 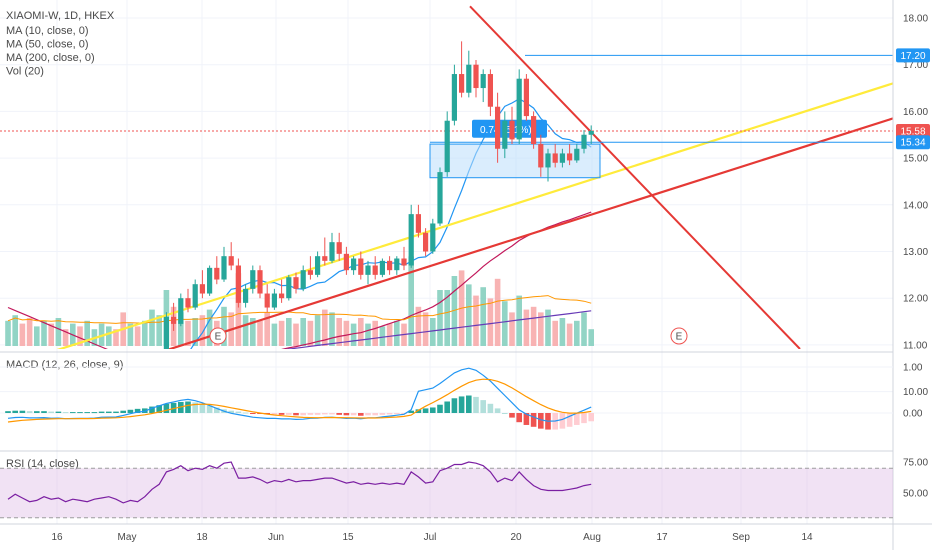 What do you see at coordinates (741, 537) in the screenshot?
I see `time-tick-label: Sep` at bounding box center [741, 537].